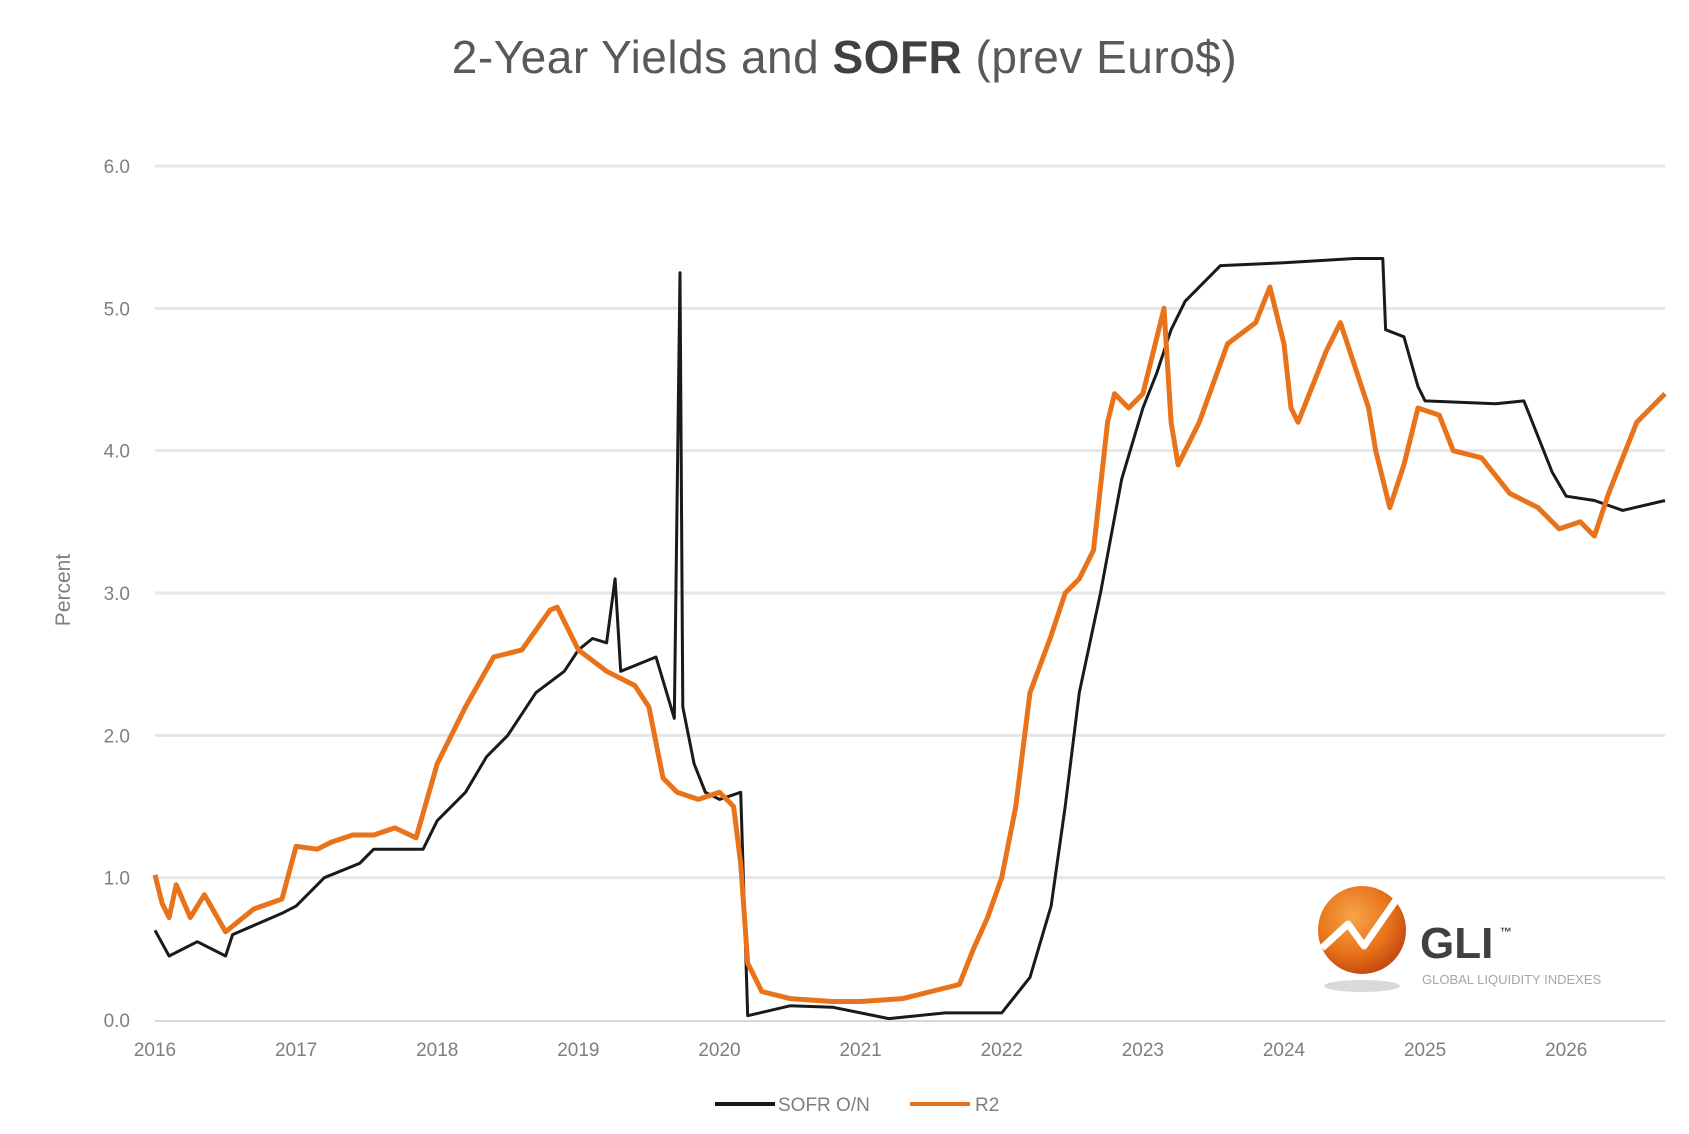  I want to click on gli-logo: GLI ™ GLOBAL LIQUIDITY INDEXES, so click(1459, 939).